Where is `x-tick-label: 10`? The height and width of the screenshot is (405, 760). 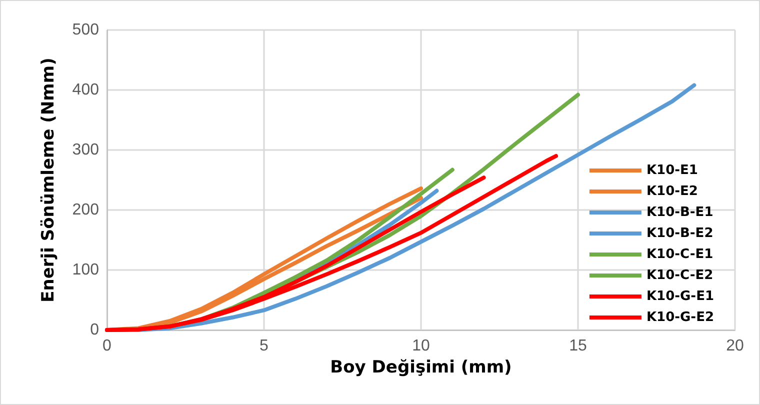
x-tick-label: 10 is located at coordinates (421, 346).